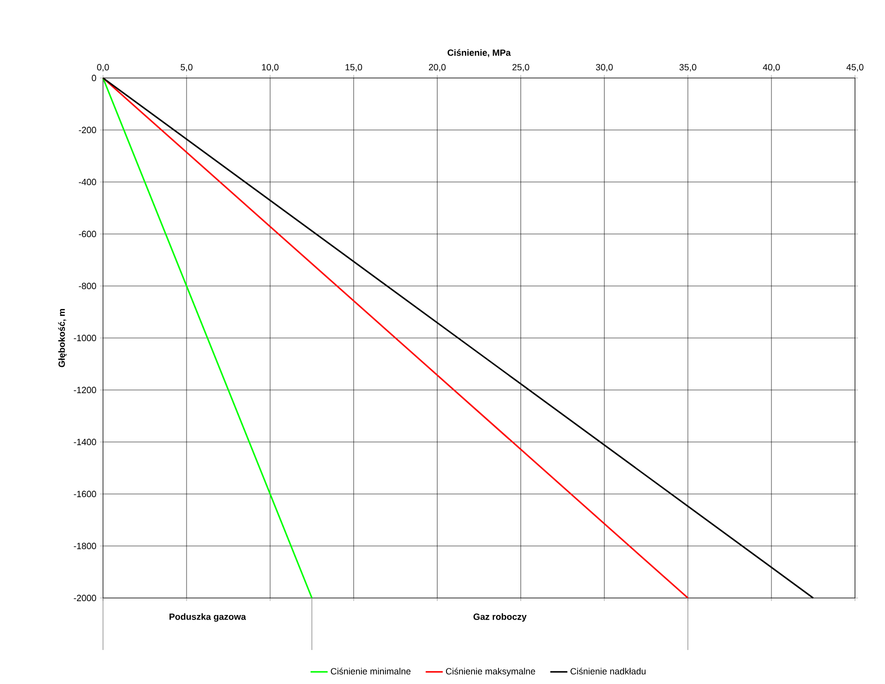  Describe the element at coordinates (186, 68) in the screenshot. I see `x-tick-label: 5,0` at that location.